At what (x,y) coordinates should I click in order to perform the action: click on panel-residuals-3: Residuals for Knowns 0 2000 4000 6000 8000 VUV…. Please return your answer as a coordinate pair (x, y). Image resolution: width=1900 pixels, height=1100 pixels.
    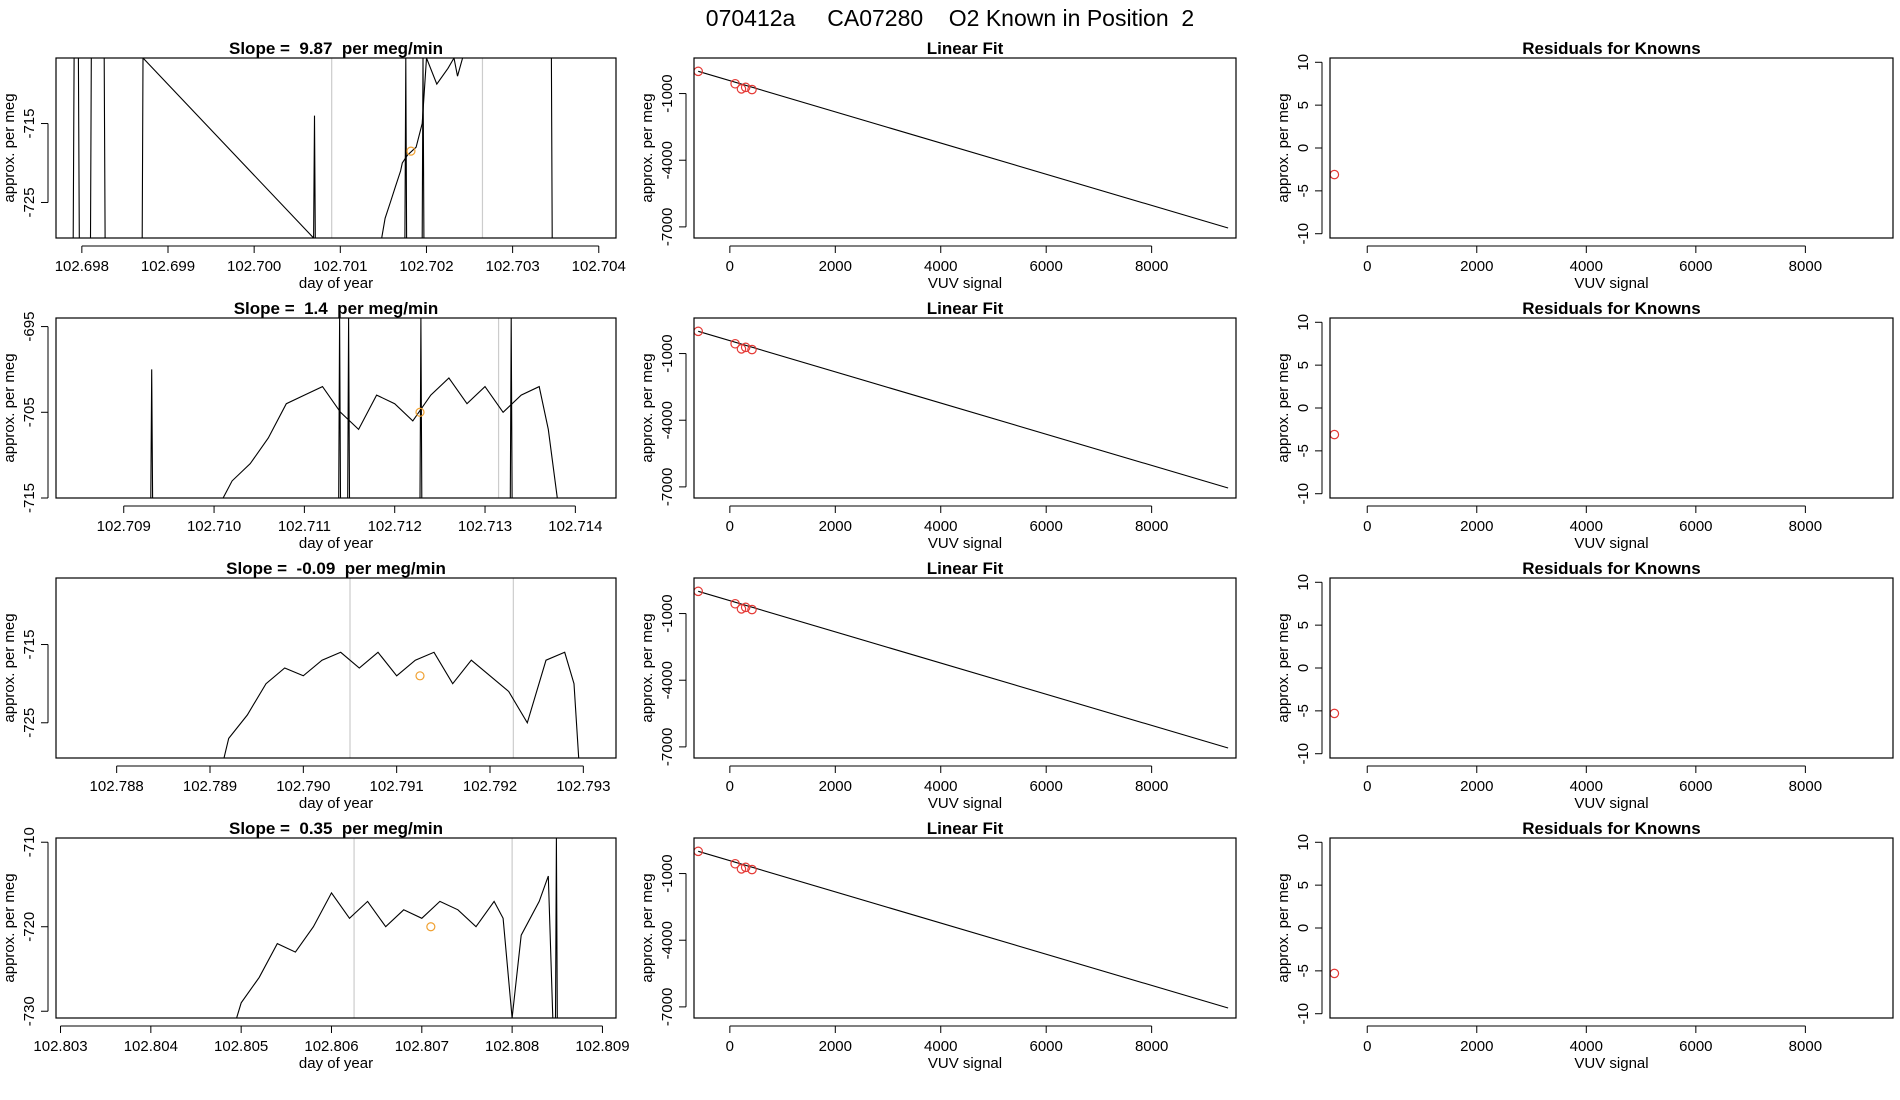
    Looking at the image, I should click on (1584, 685).